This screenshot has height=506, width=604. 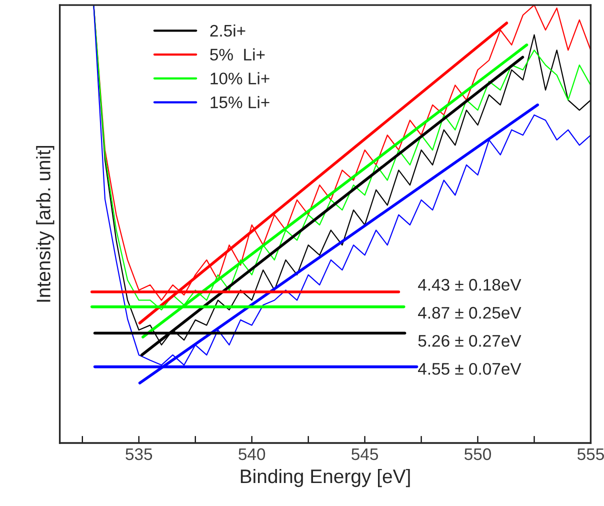 What do you see at coordinates (240, 78) in the screenshot?
I see `legend-label: 10% Li+` at bounding box center [240, 78].